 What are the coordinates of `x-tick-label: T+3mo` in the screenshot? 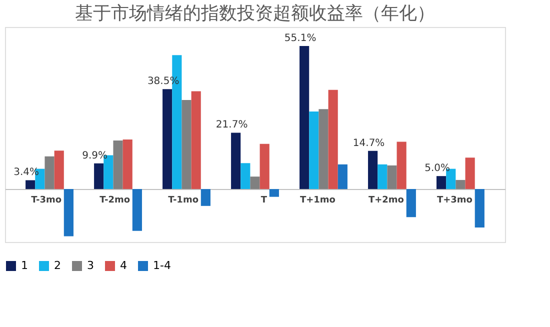 It's located at (454, 201).